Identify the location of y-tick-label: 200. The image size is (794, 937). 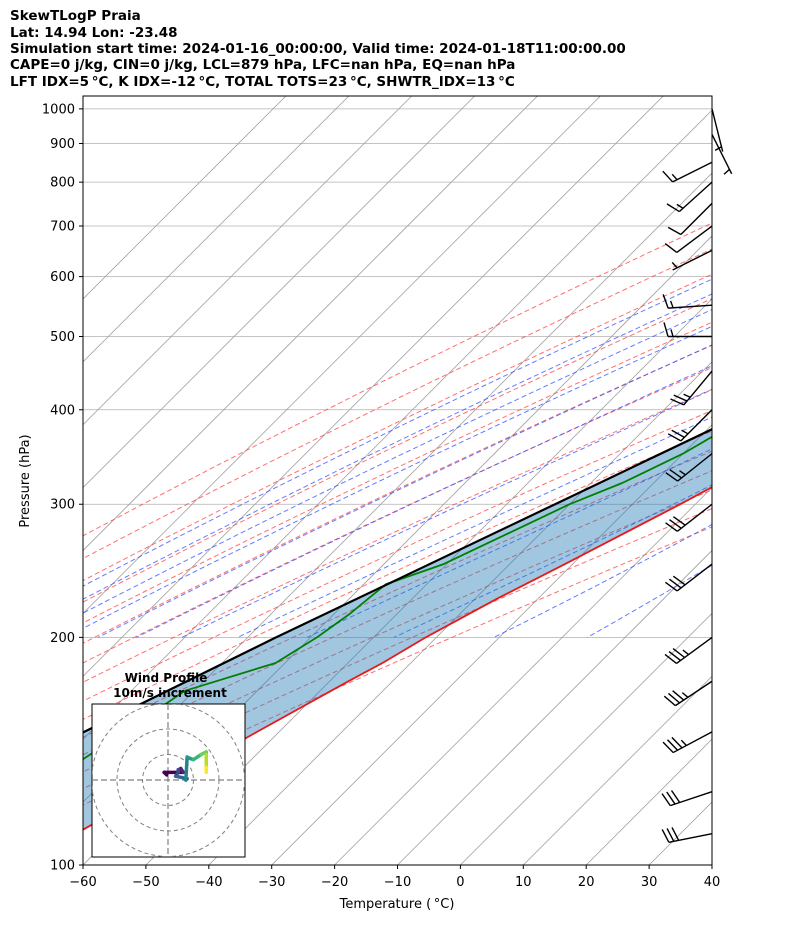
(62, 638).